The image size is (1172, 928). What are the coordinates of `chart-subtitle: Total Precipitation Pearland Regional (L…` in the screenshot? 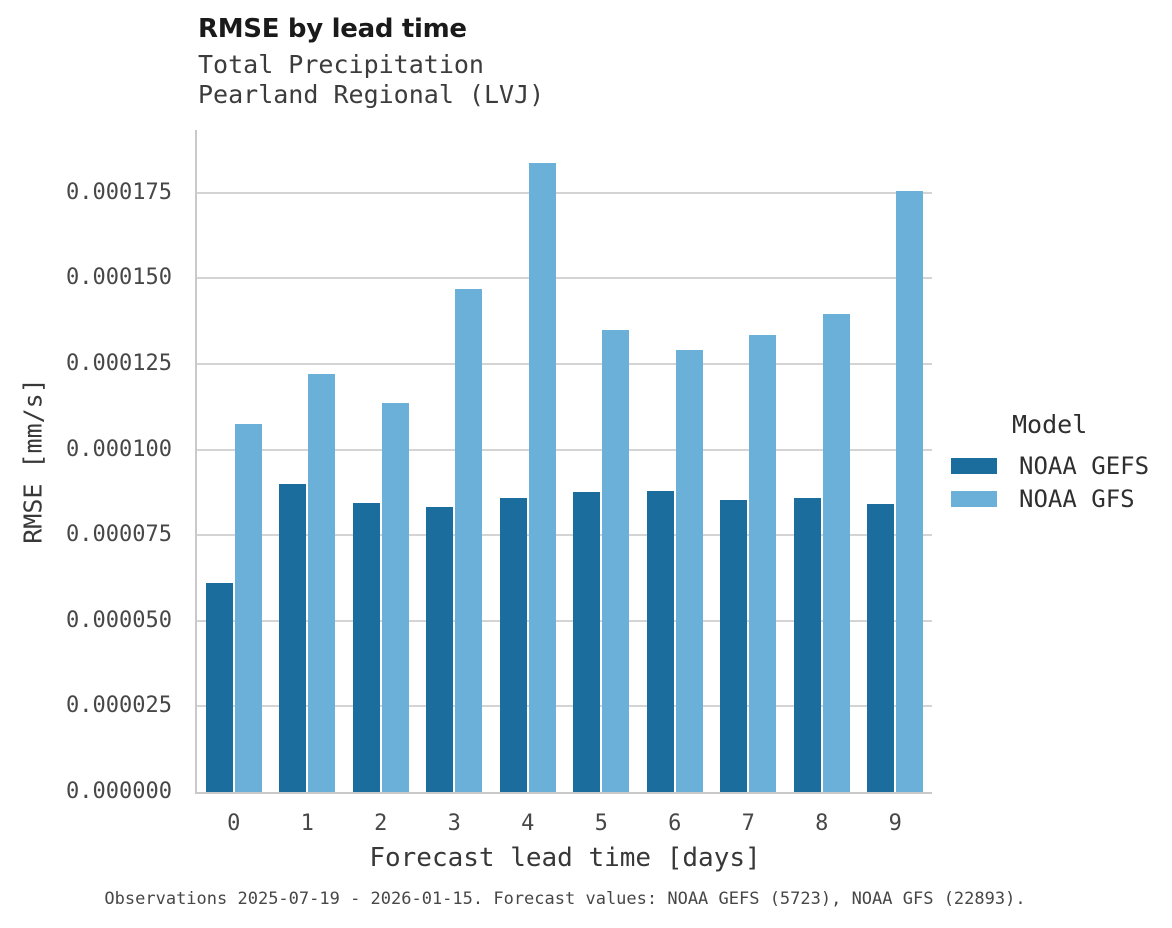 It's located at (371, 80).